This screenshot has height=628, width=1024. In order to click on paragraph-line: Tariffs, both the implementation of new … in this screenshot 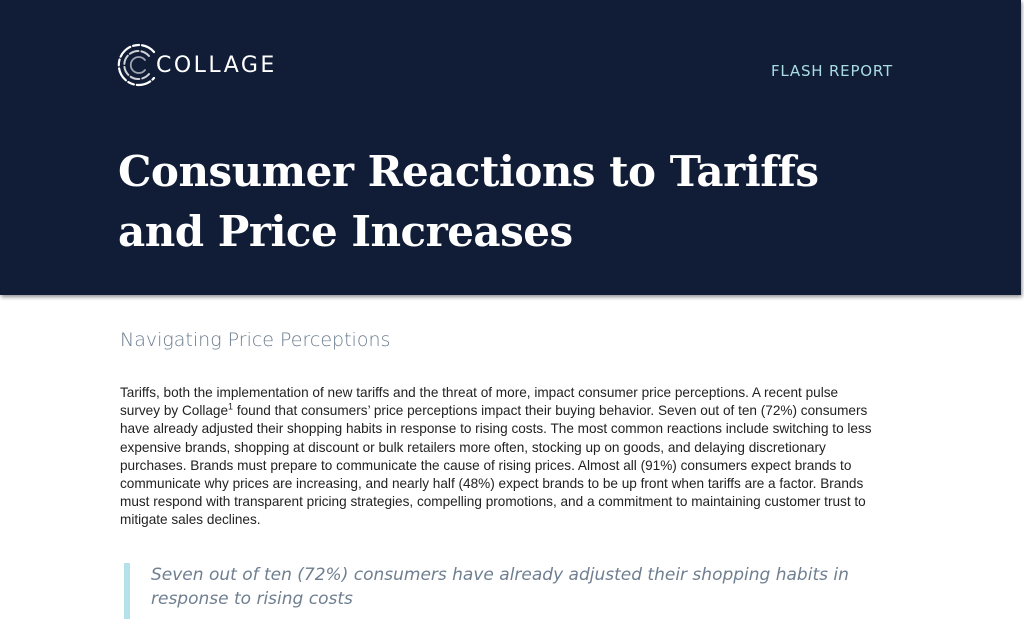, I will do `click(479, 392)`.